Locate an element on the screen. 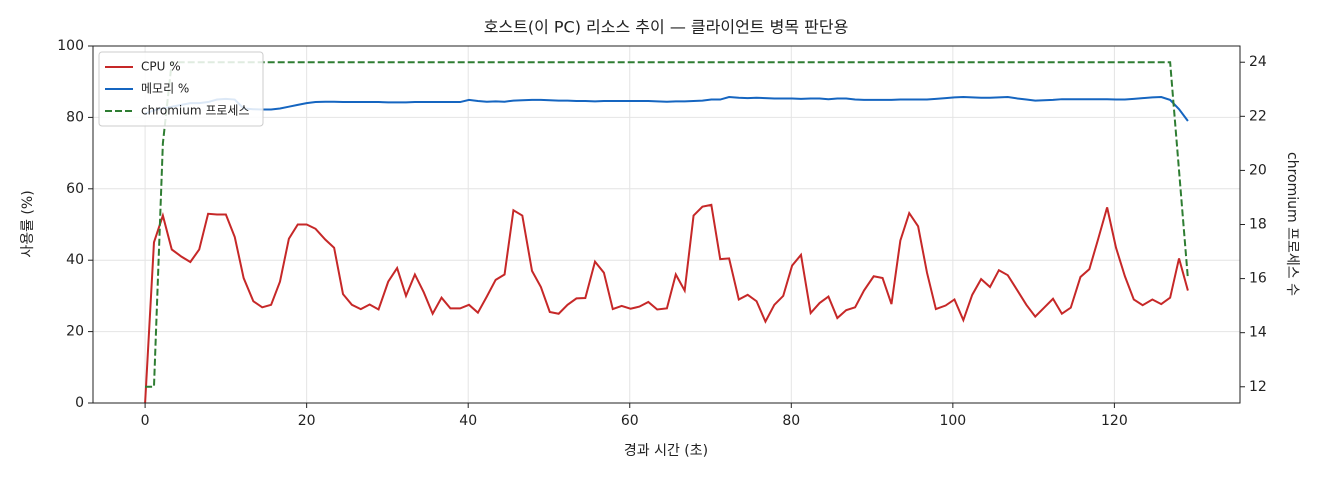 The width and height of the screenshot is (1320, 480). legend: CPU % 메모리 % chromium 프로세스 is located at coordinates (181, 89).